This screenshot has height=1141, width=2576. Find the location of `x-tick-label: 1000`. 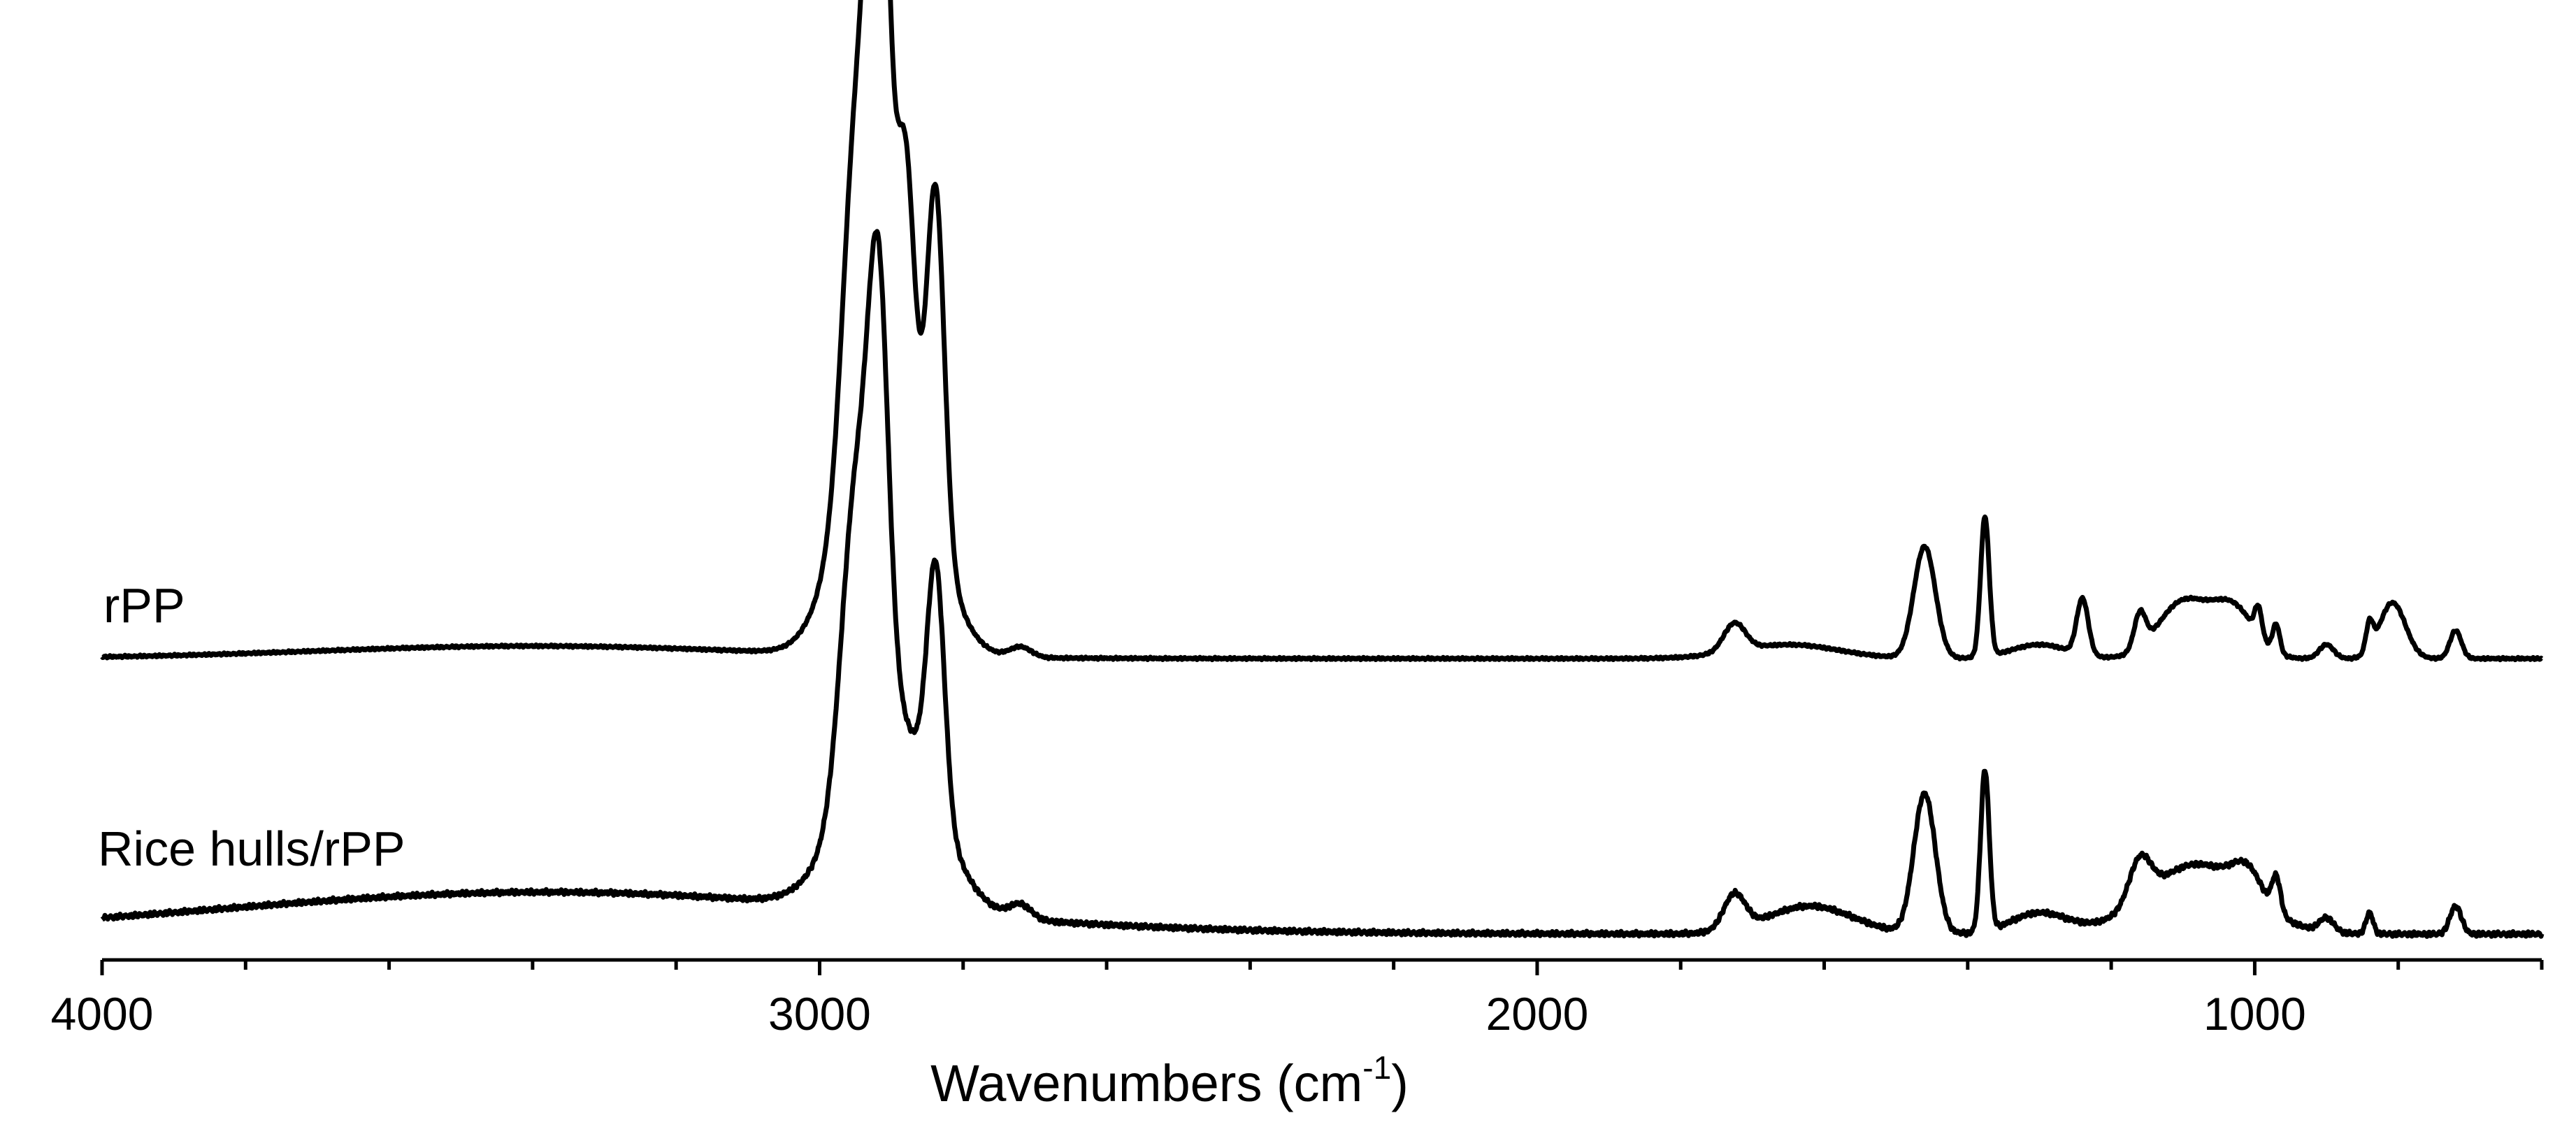

x-tick-label: 1000 is located at coordinates (2254, 1014).